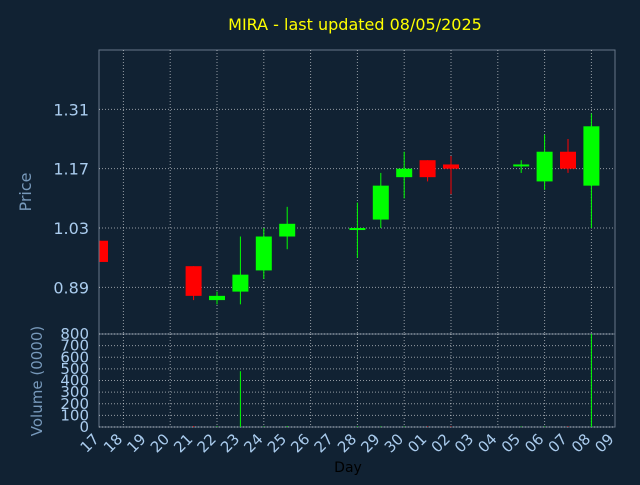 Image resolution: width=640 pixels, height=485 pixels. Describe the element at coordinates (71, 287) in the screenshot. I see `price-tick-label: 0.89` at that location.